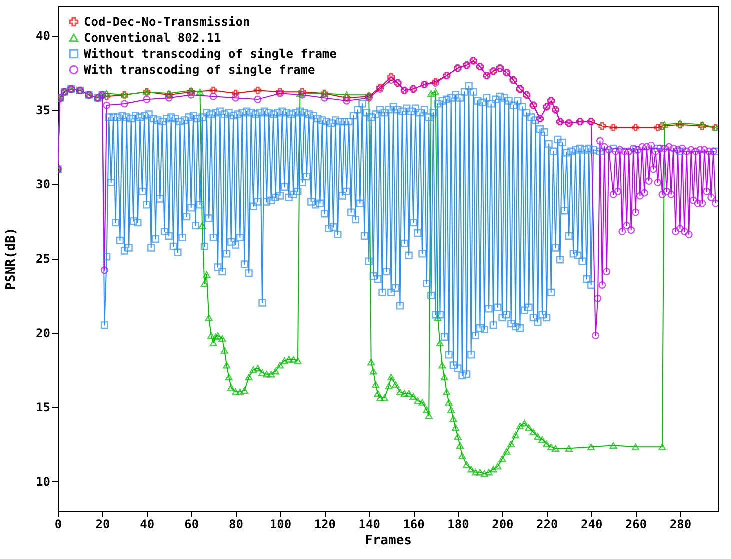 Image resolution: width=731 pixels, height=559 pixels. What do you see at coordinates (325, 525) in the screenshot?
I see `x-tick-label: 120` at bounding box center [325, 525].